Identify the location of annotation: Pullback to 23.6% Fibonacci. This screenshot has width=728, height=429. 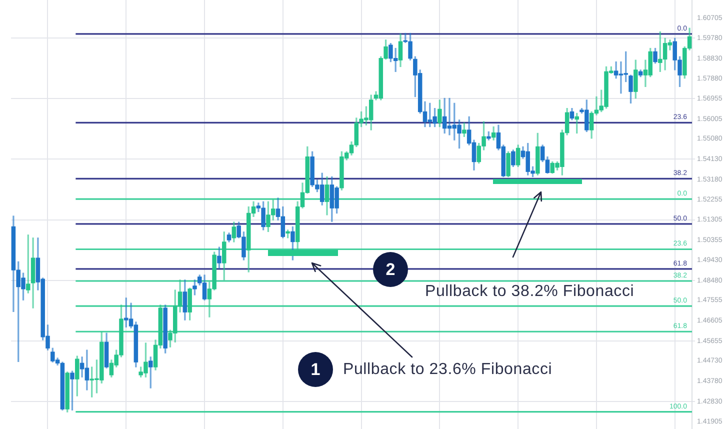
(447, 370).